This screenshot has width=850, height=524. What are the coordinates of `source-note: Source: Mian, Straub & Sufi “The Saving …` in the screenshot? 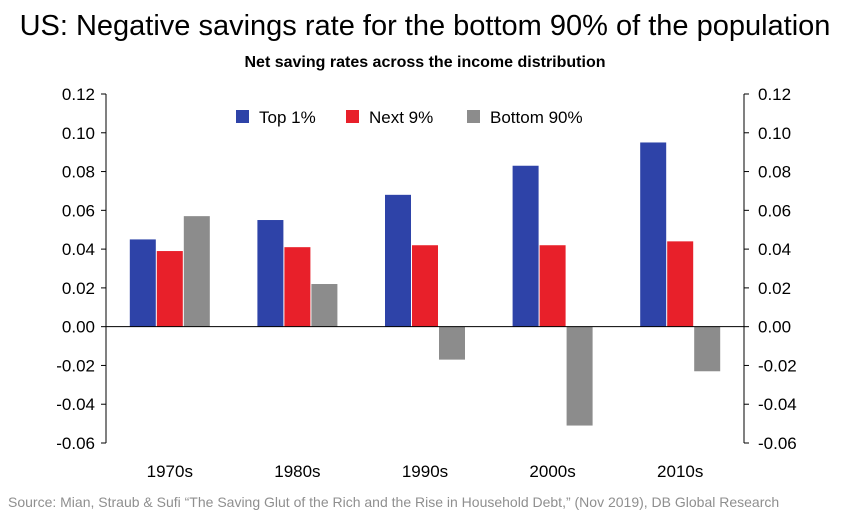 It's located at (394, 502).